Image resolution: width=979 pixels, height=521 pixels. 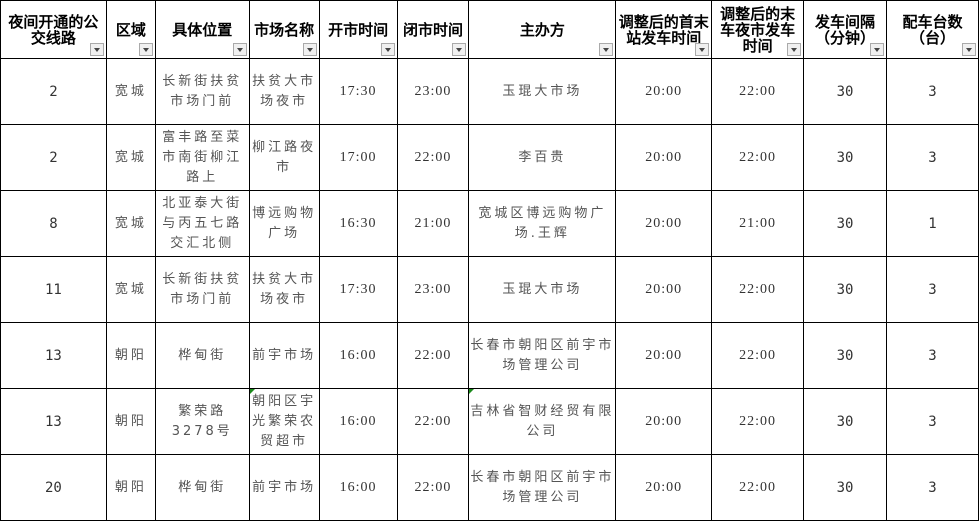 What do you see at coordinates (542, 421) in the screenshot?
I see `cell-organizer: 吉林省智财经贸有限公司` at bounding box center [542, 421].